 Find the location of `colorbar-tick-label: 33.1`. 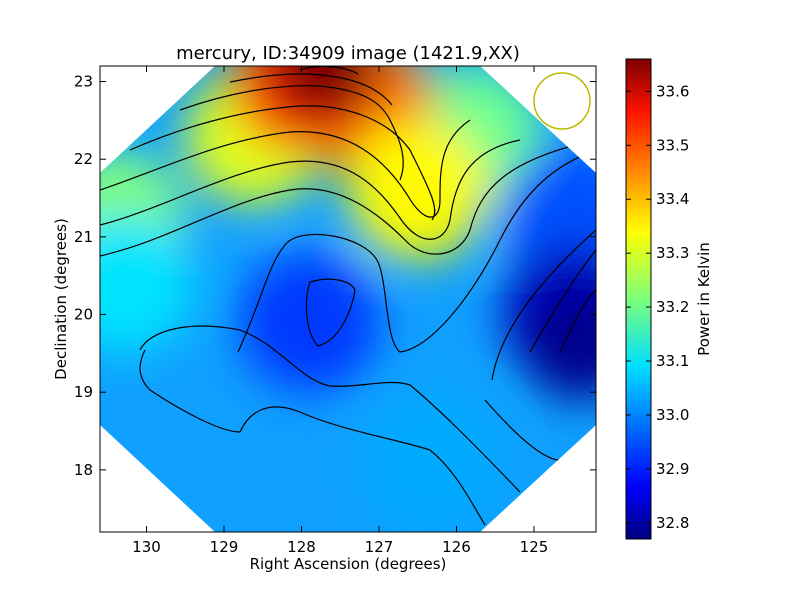

colorbar-tick-label: 33.1 is located at coordinates (672, 361).